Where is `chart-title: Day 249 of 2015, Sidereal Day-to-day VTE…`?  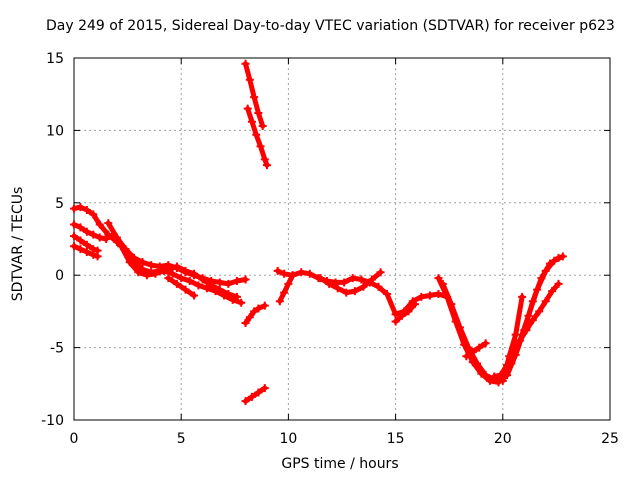 chart-title: Day 249 of 2015, Sidereal Day-to-day VTE… is located at coordinates (330, 26).